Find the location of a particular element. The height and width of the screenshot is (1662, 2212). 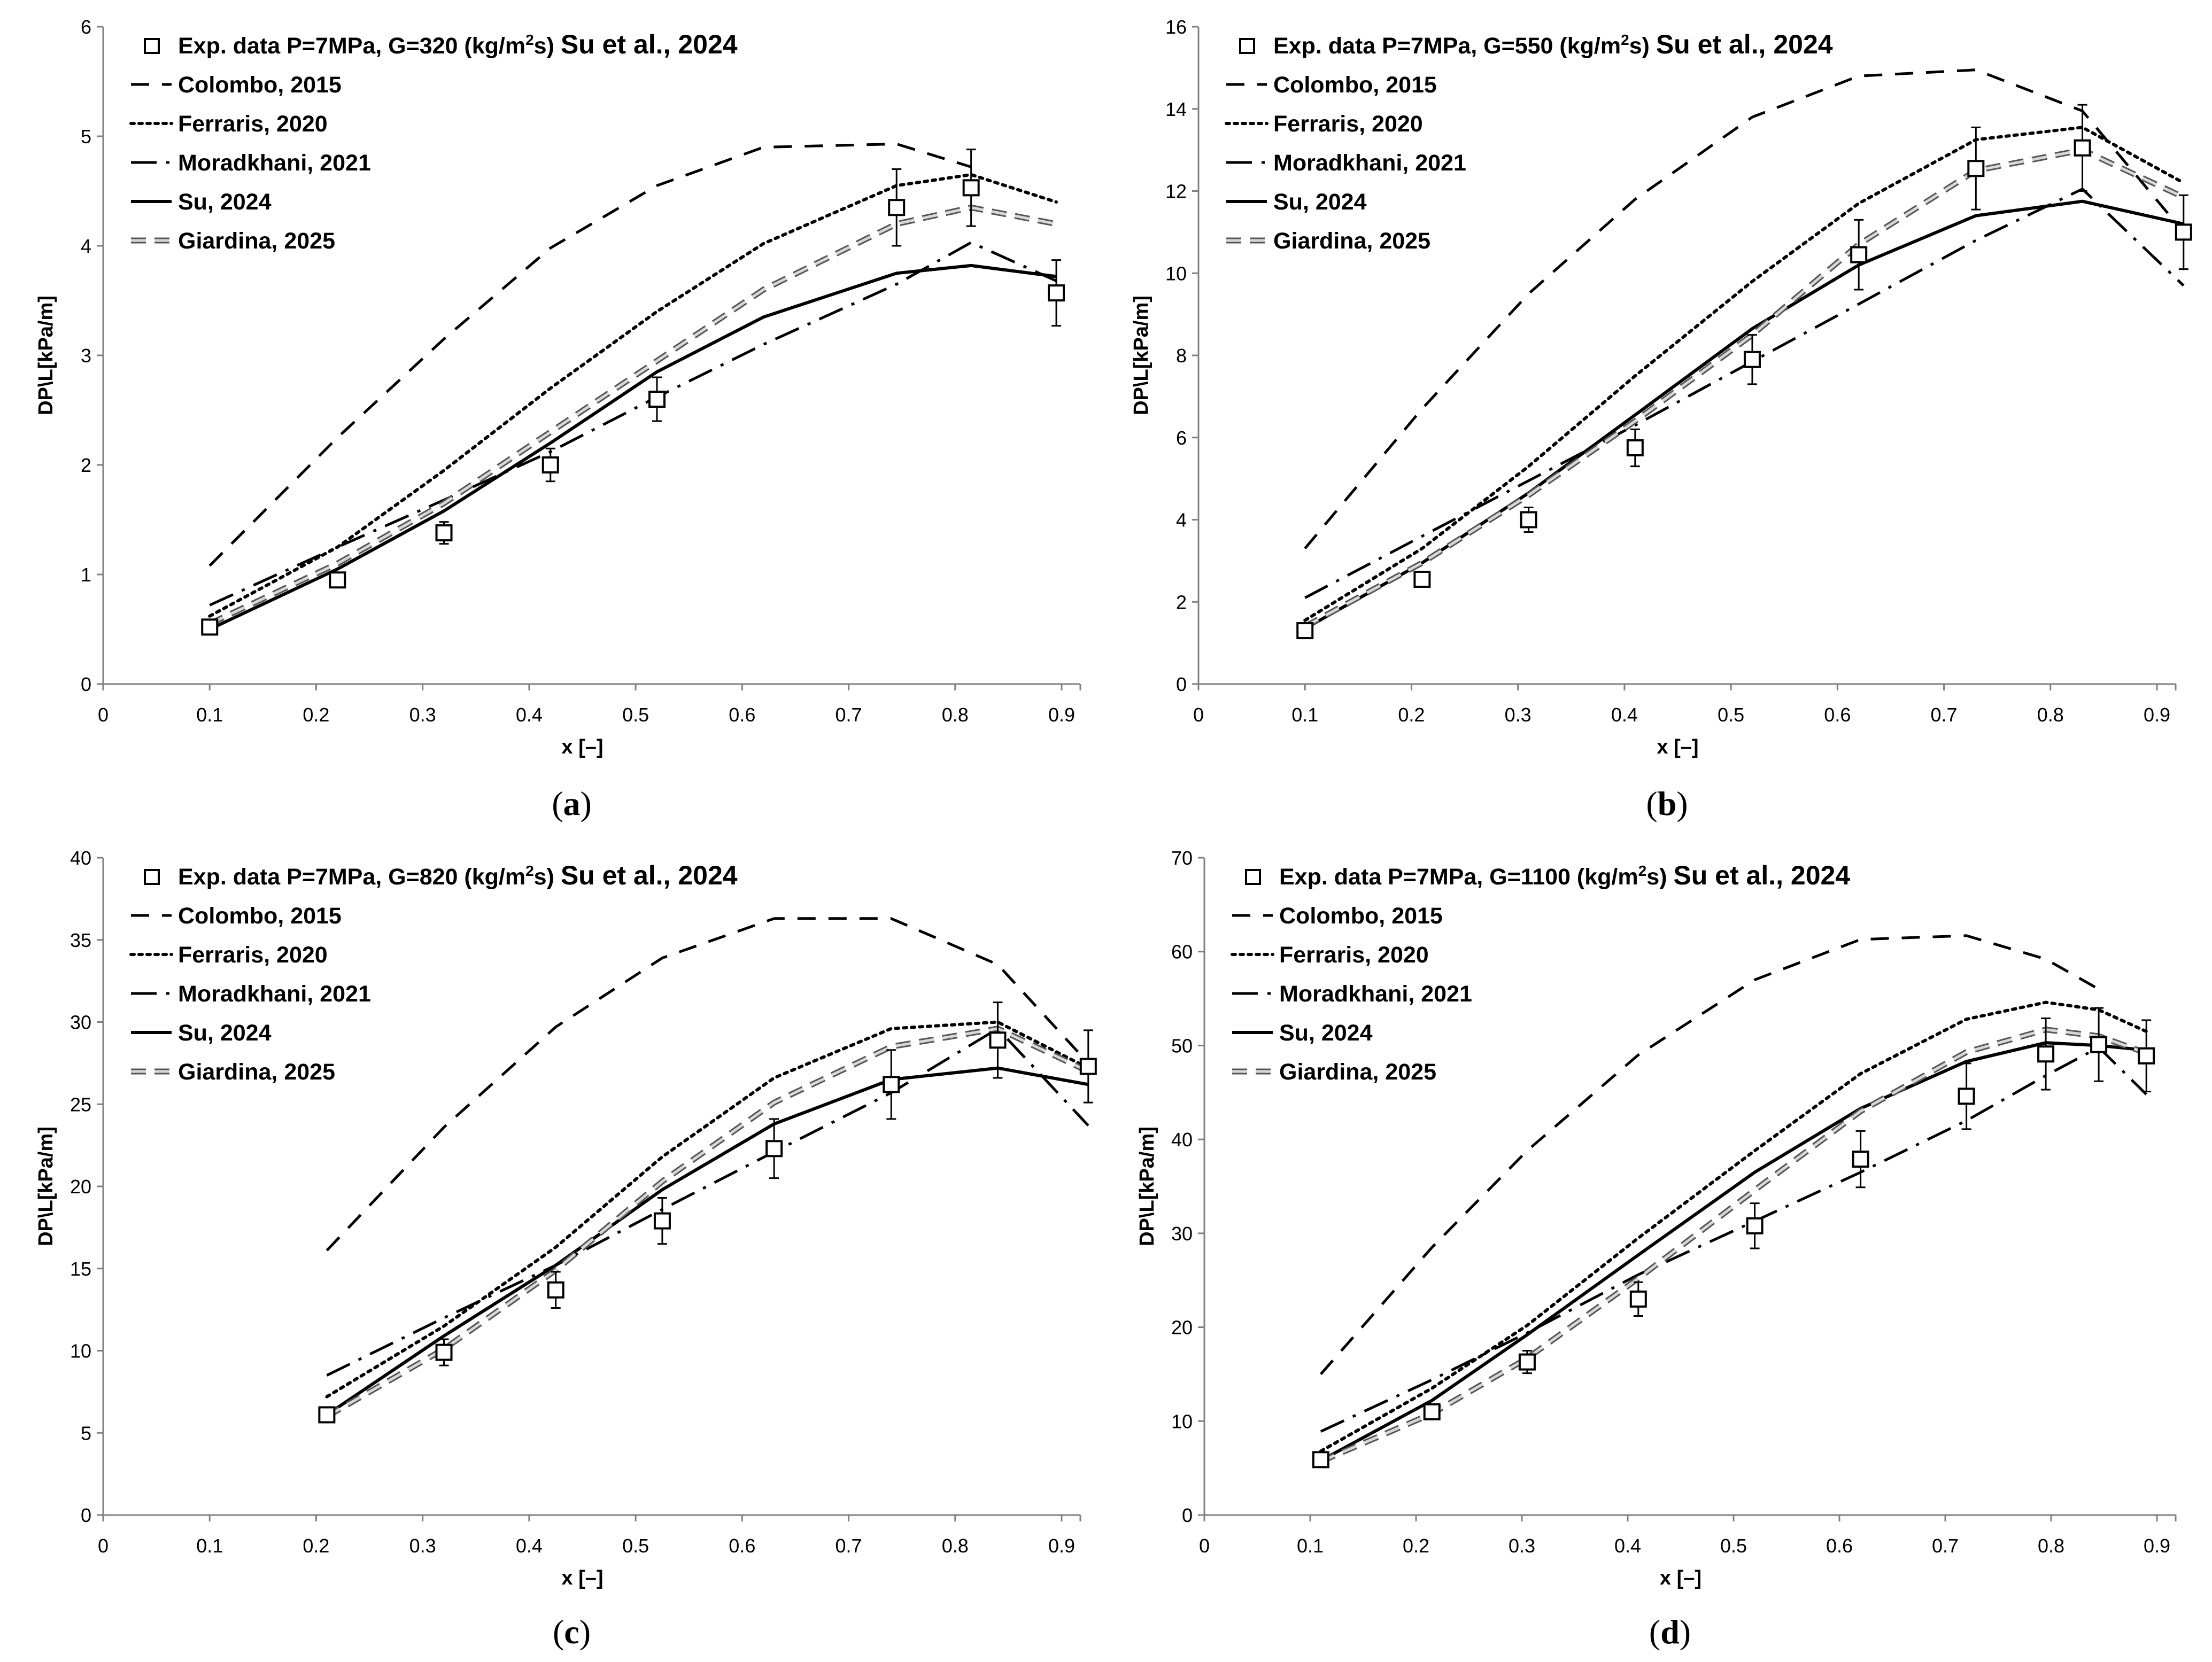

legend-label-colombo: Colombo, 2015 is located at coordinates (260, 916).